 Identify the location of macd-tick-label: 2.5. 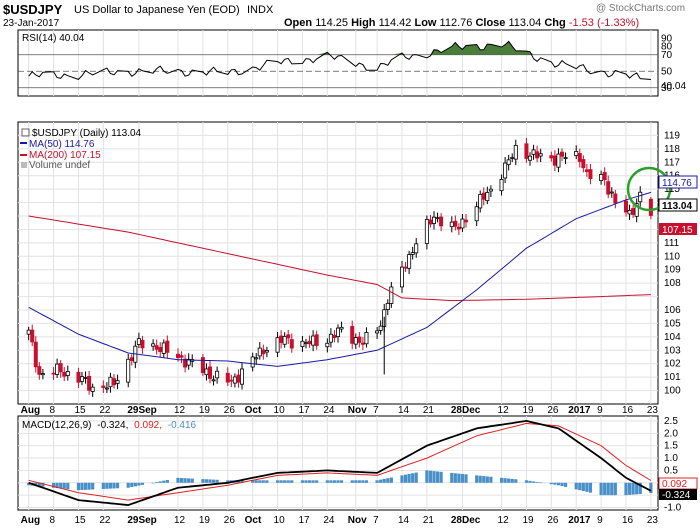
(671, 421).